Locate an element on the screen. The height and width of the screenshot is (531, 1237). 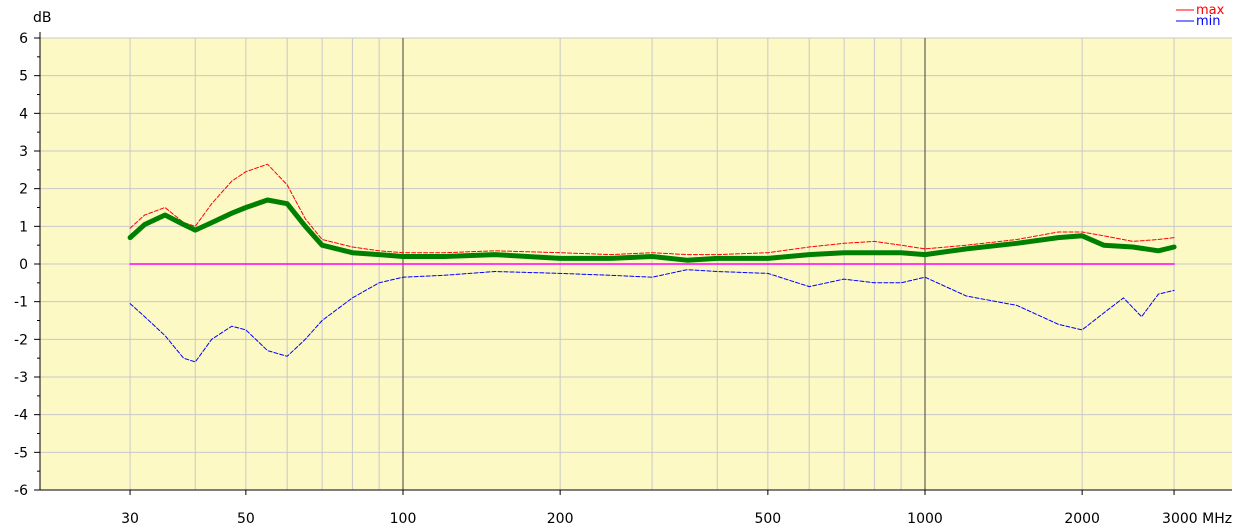
x-tick-label-6: 2000 is located at coordinates (1082, 519).